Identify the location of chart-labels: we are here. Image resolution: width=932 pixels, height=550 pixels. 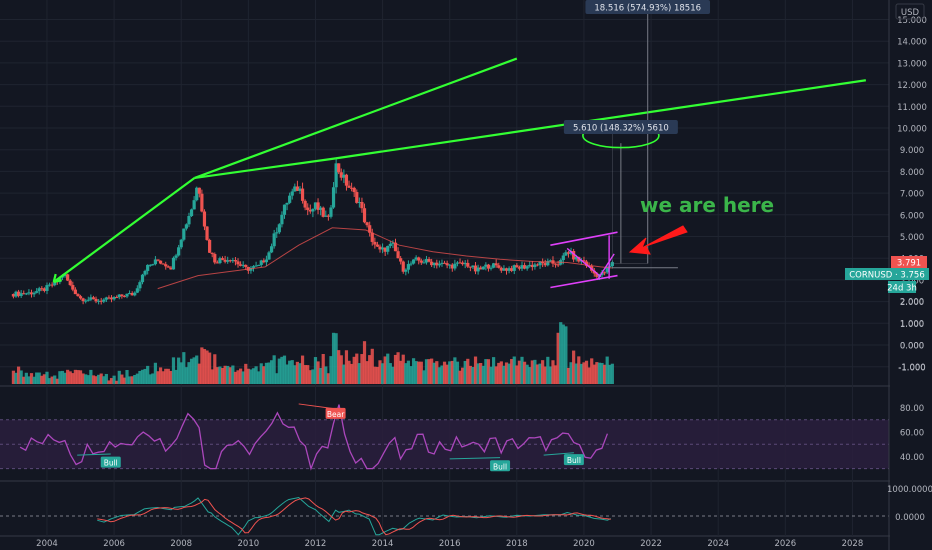
(701, 224).